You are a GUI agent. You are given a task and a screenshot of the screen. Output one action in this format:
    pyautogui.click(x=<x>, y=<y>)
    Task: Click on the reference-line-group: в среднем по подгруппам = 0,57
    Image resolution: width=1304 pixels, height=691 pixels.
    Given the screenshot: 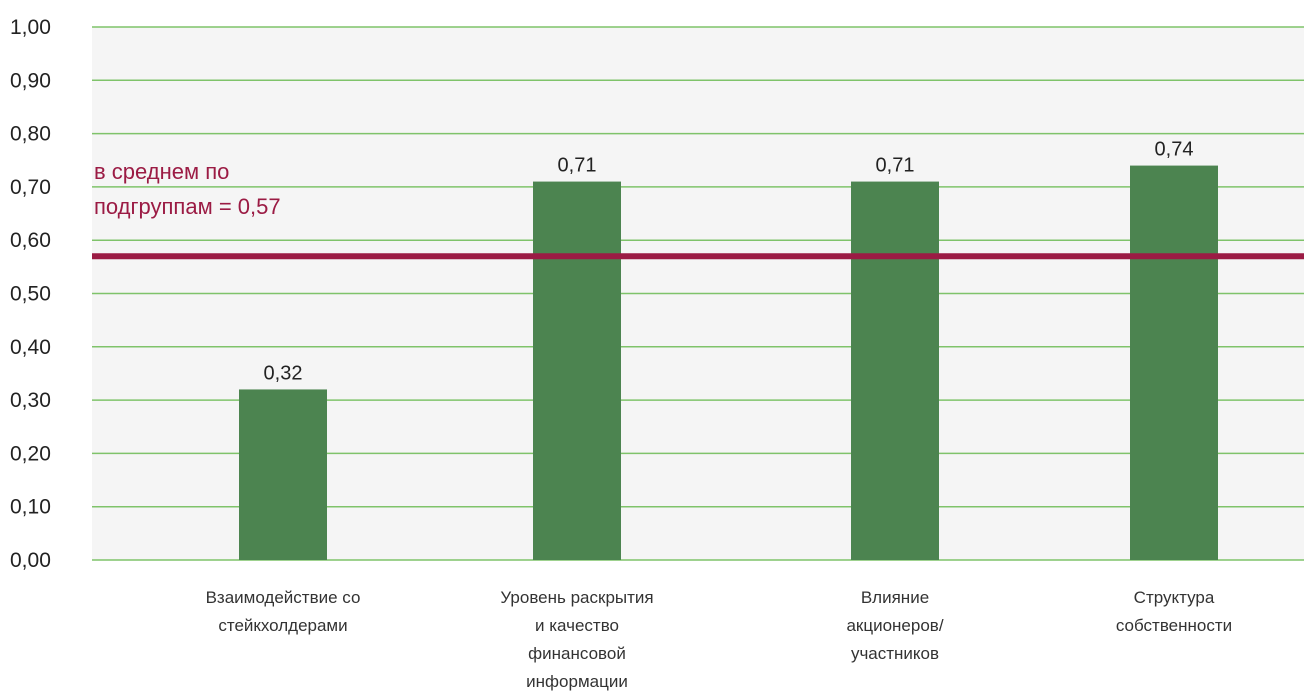 What is the action you would take?
    pyautogui.click(x=698, y=209)
    